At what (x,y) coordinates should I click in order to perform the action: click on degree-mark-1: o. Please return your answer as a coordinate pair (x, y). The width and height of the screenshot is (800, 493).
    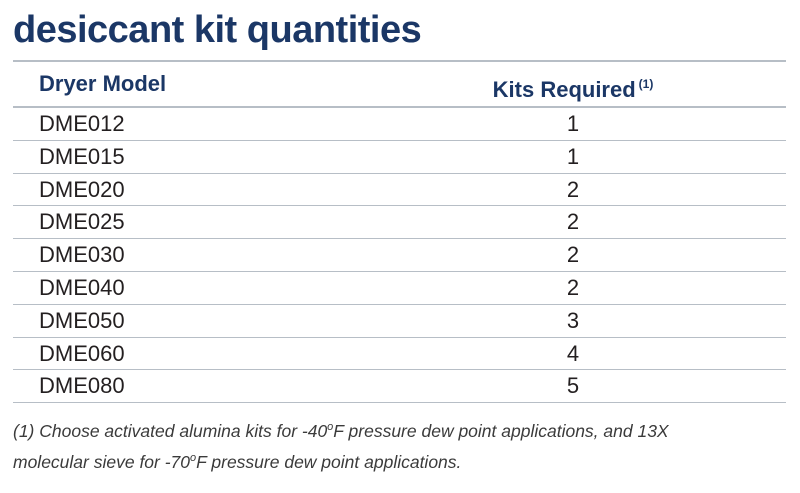
    Looking at the image, I should click on (330, 427).